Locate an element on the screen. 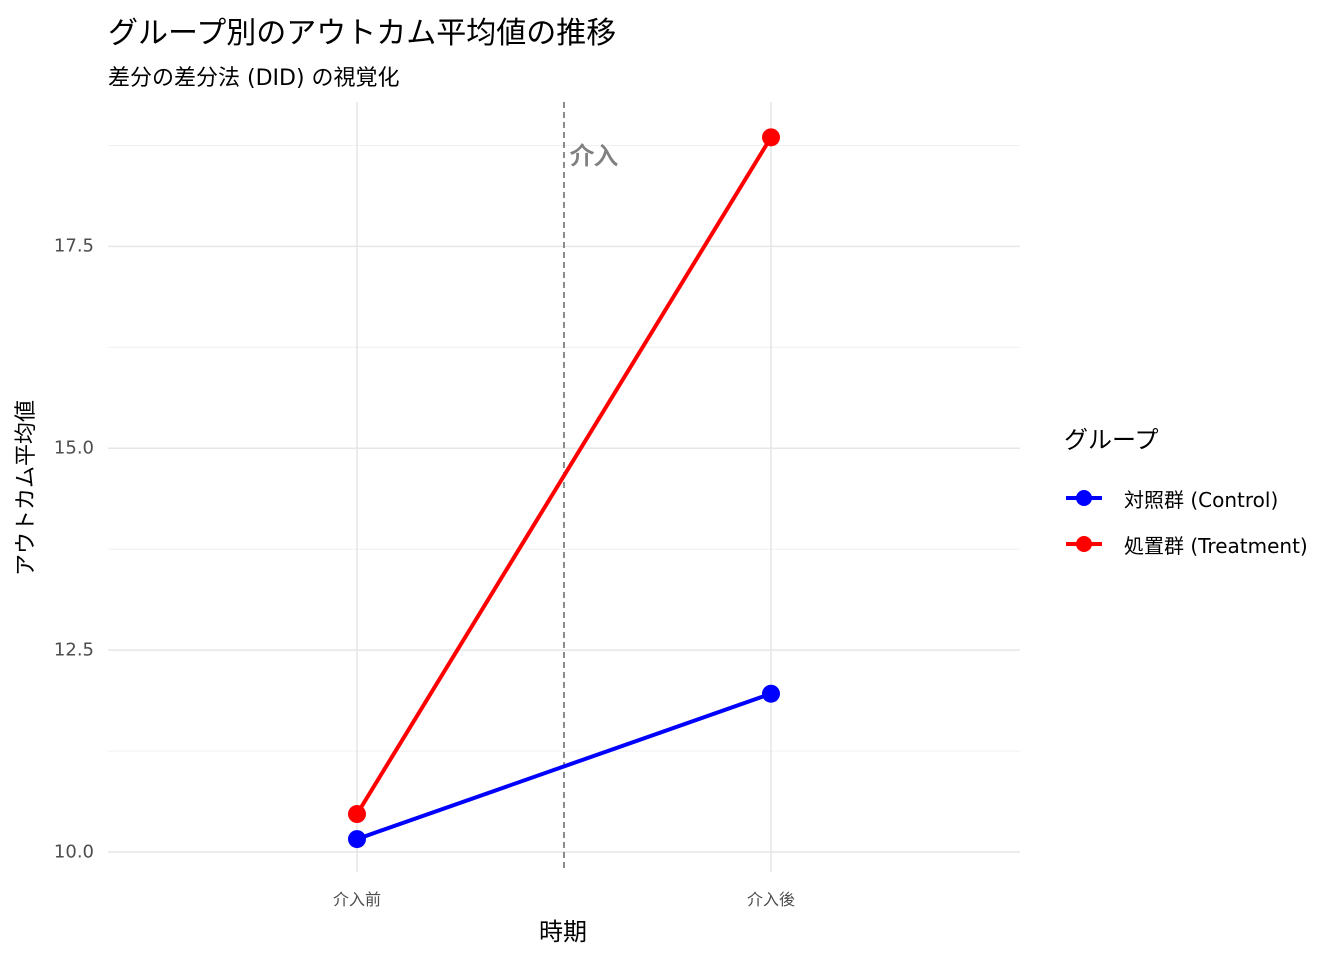  legend-key-control is located at coordinates (1084, 498).